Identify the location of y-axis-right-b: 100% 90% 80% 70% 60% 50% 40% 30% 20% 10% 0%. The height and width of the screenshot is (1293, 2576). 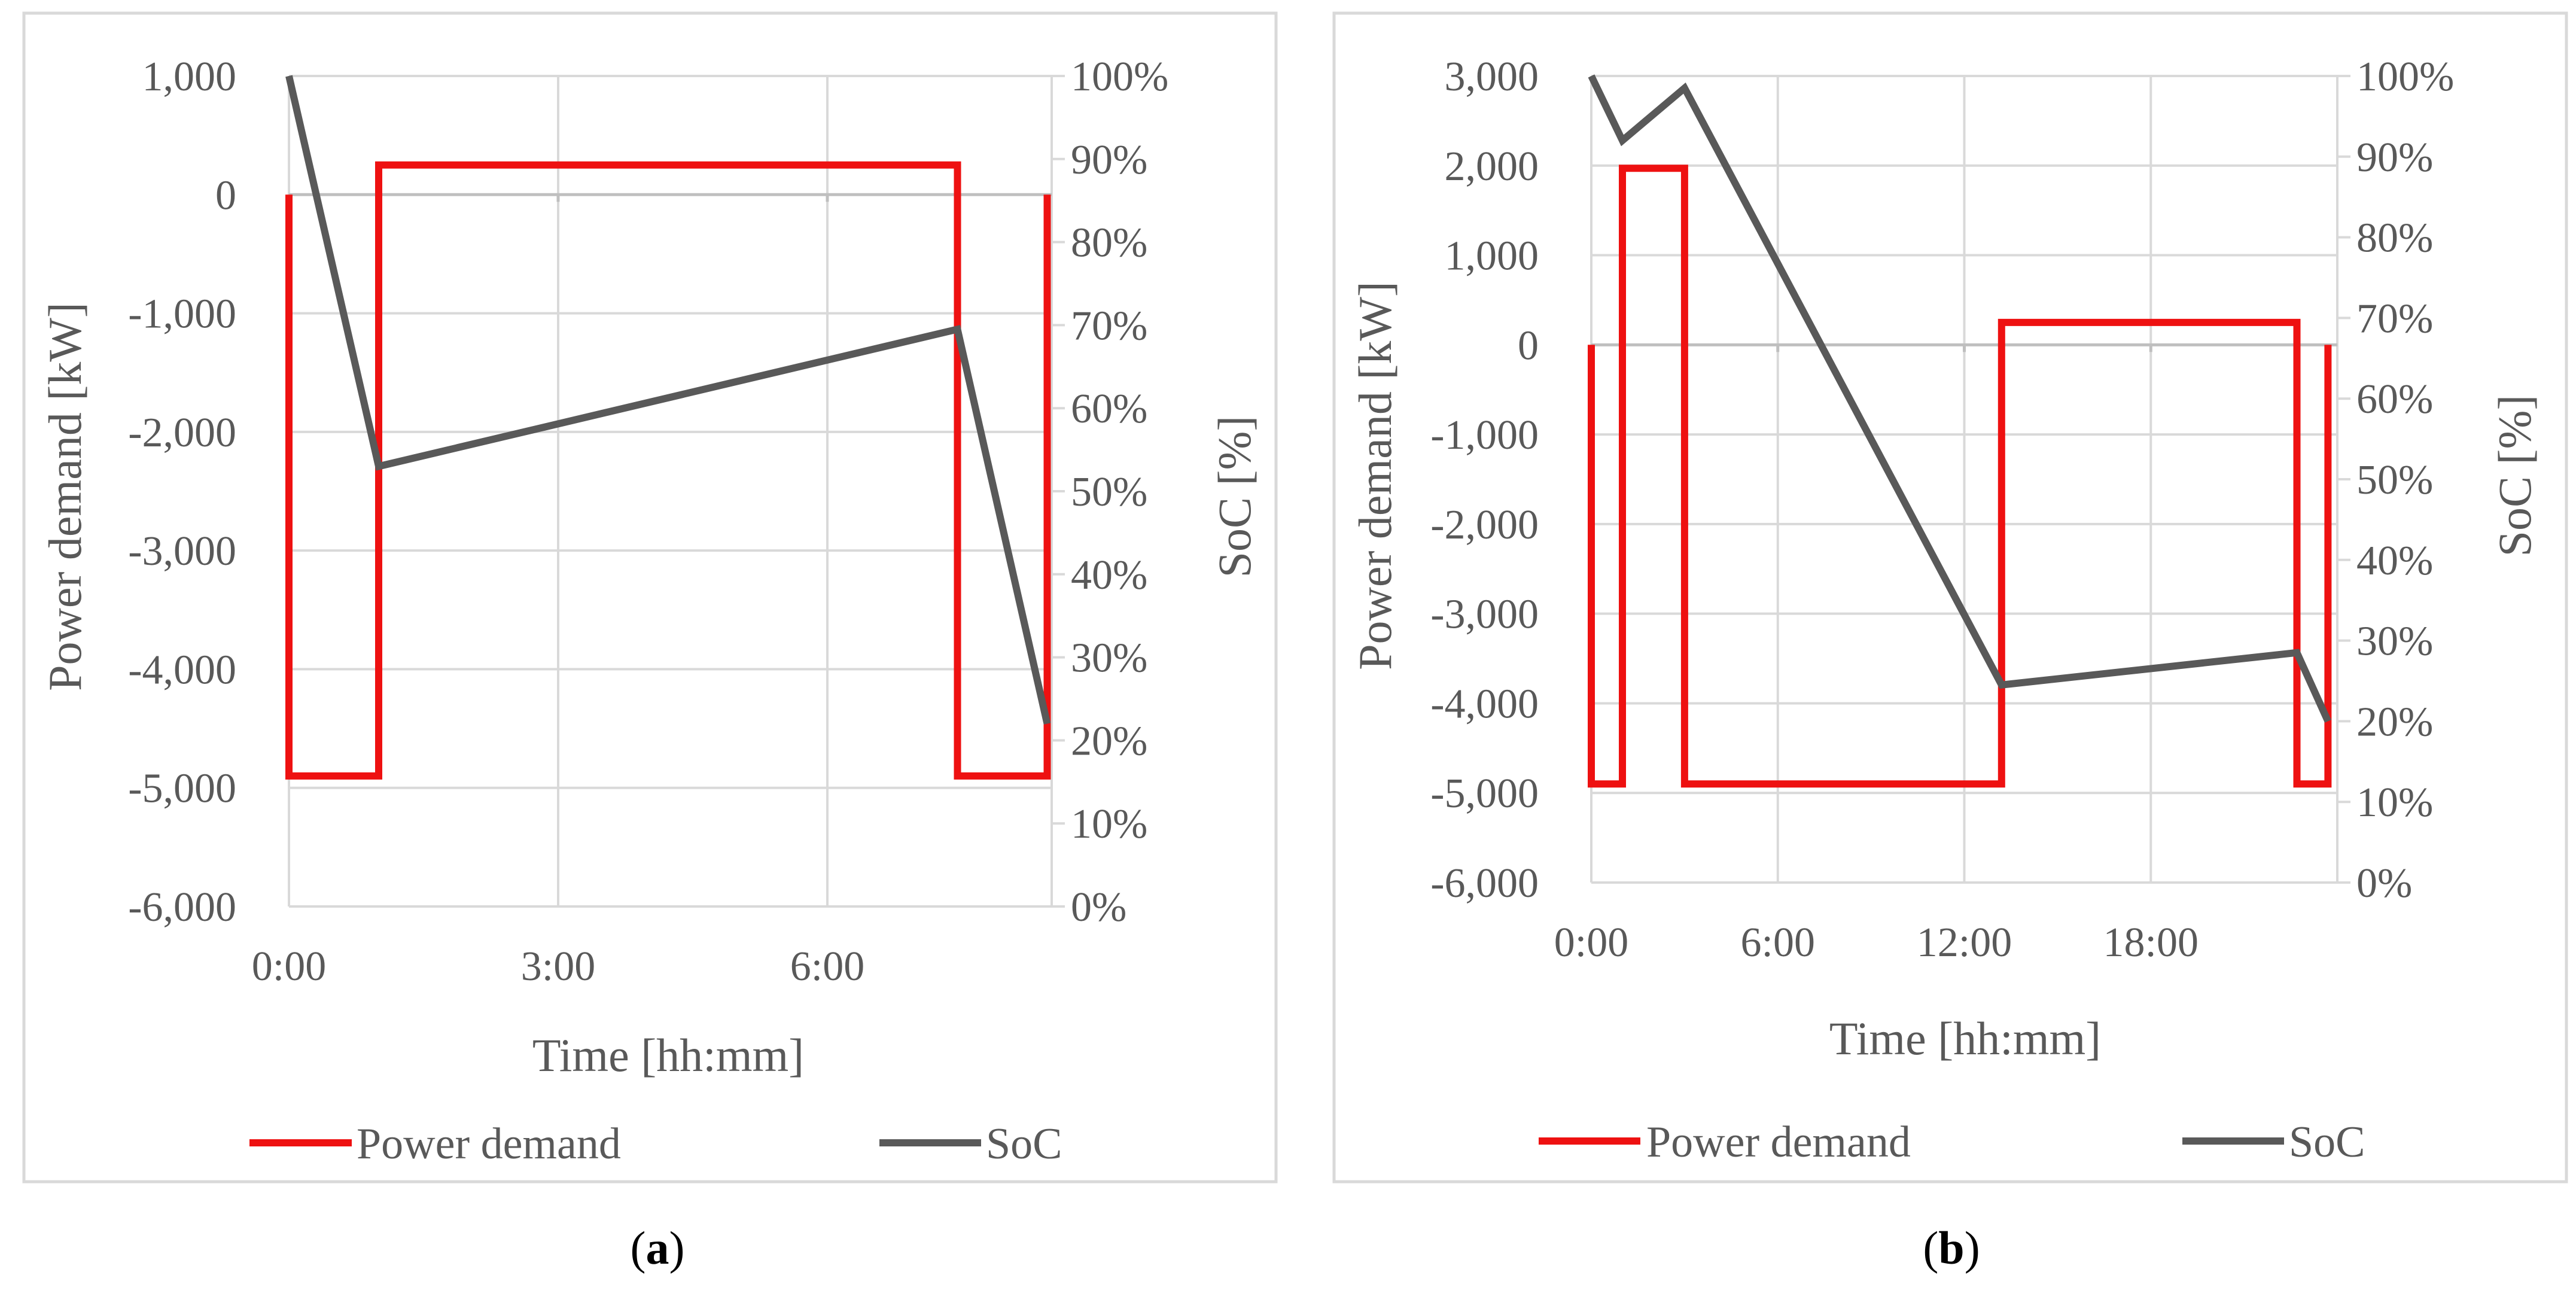
(2395, 480).